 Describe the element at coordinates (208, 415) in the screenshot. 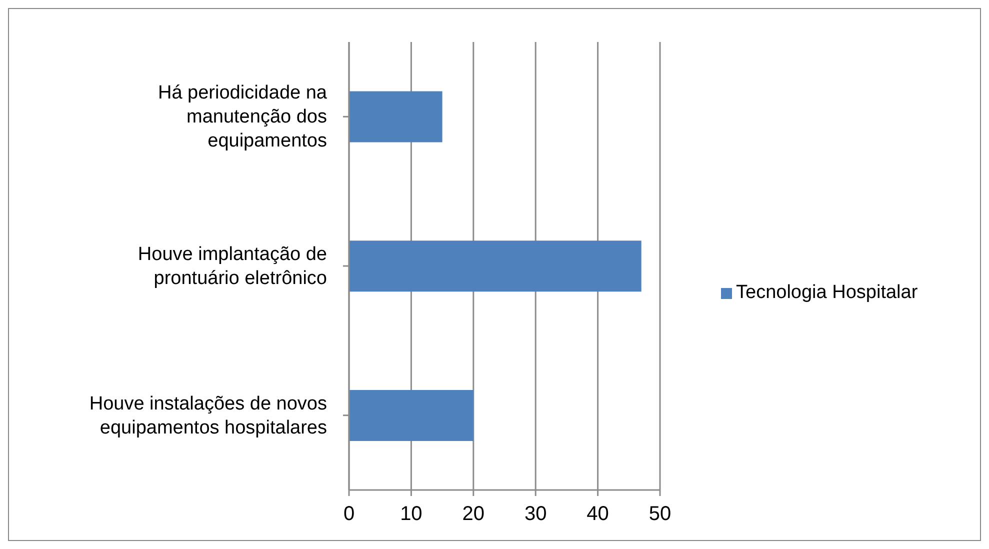

I see `y-tick-label: Houve instalações de novos equipamentos hospitalares` at that location.